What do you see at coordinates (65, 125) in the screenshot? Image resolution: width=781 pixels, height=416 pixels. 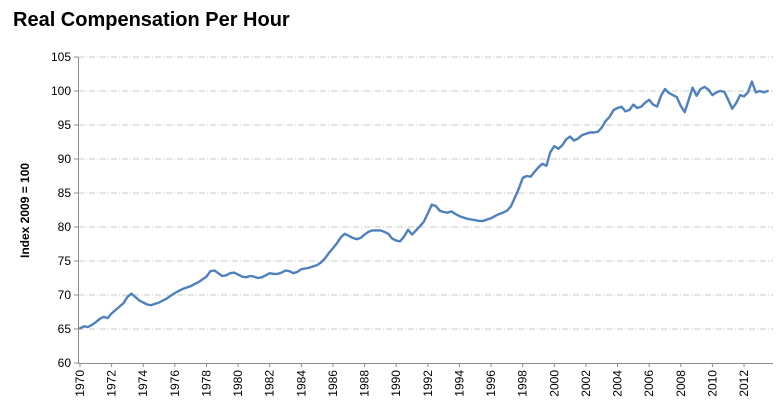 I see `y-tick-label: 95` at bounding box center [65, 125].